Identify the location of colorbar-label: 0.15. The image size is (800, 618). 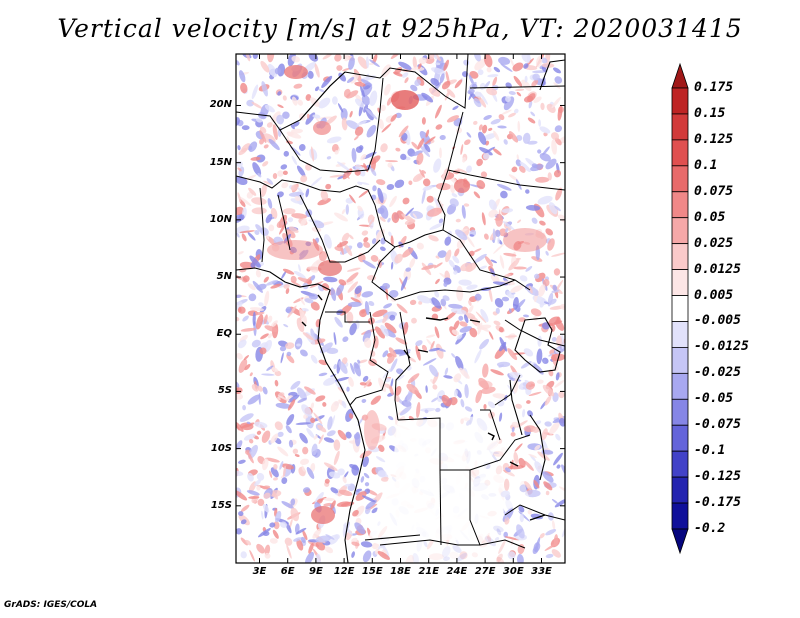
(710, 113).